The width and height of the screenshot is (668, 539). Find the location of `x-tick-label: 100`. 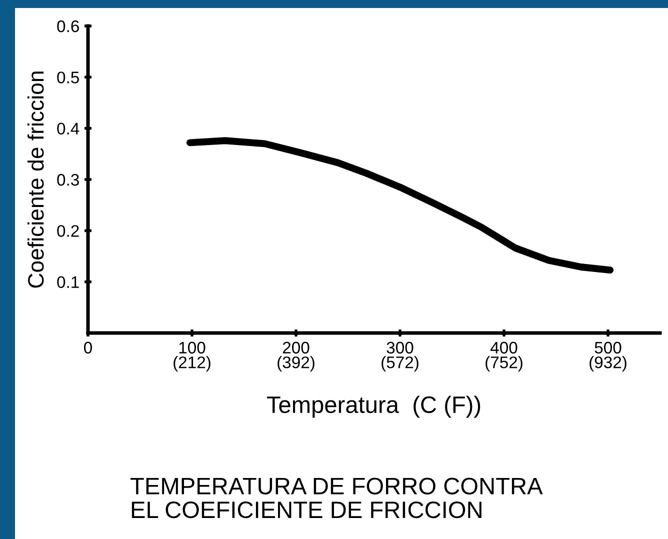

x-tick-label: 100 is located at coordinates (192, 348).